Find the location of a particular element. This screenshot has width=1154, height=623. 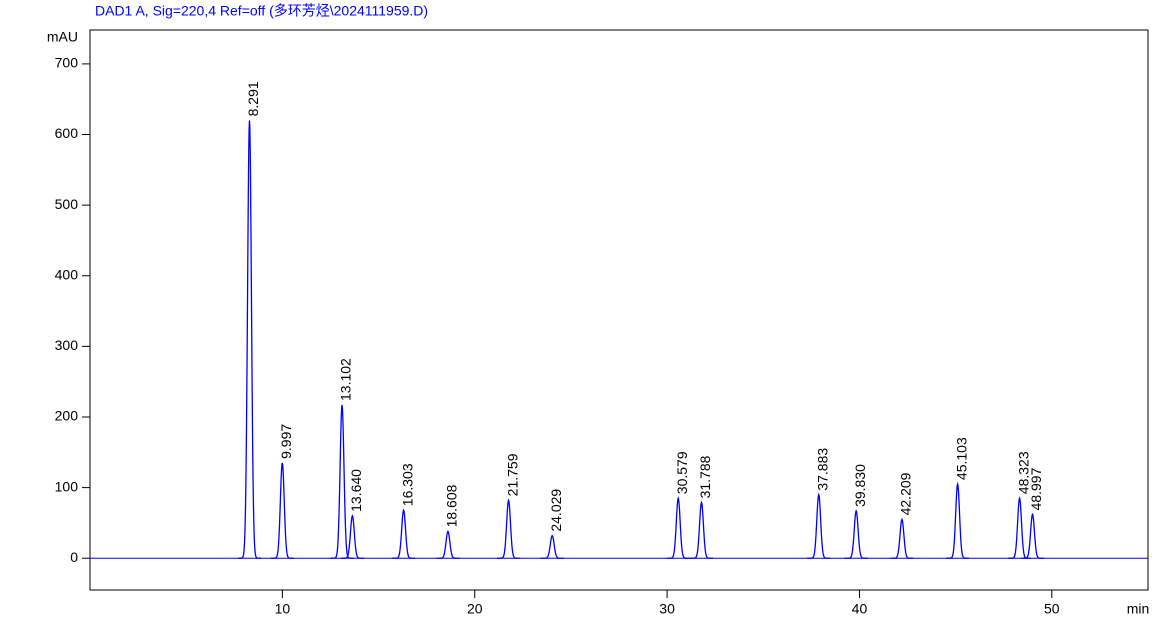

peak-label: 18.608 is located at coordinates (452, 505).